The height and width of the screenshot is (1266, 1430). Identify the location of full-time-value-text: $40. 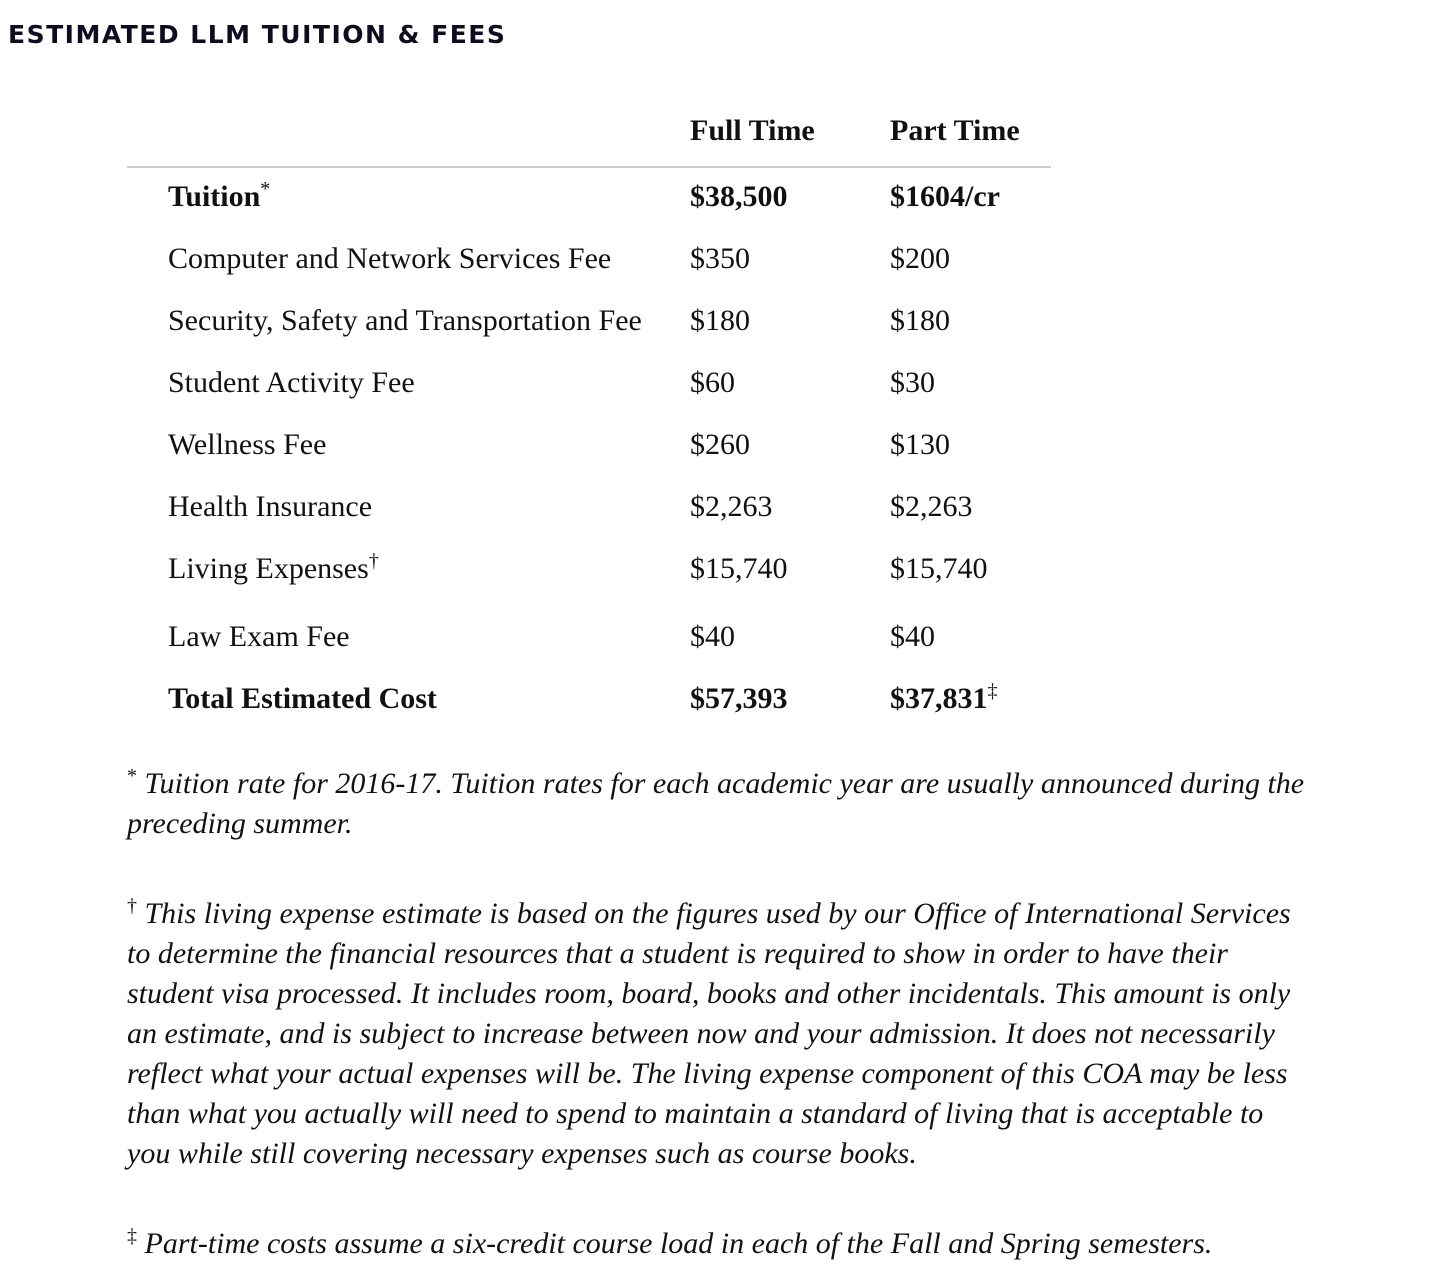
(712, 636).